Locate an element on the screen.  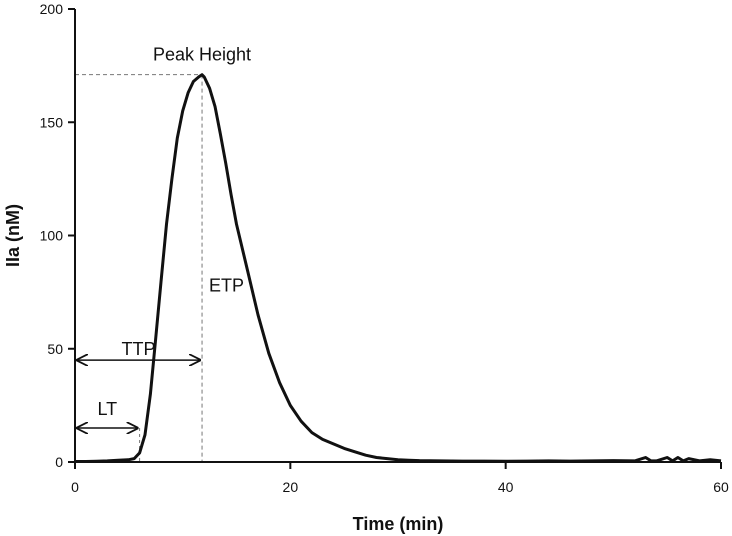
x-tick-label: 40 is located at coordinates (506, 487).